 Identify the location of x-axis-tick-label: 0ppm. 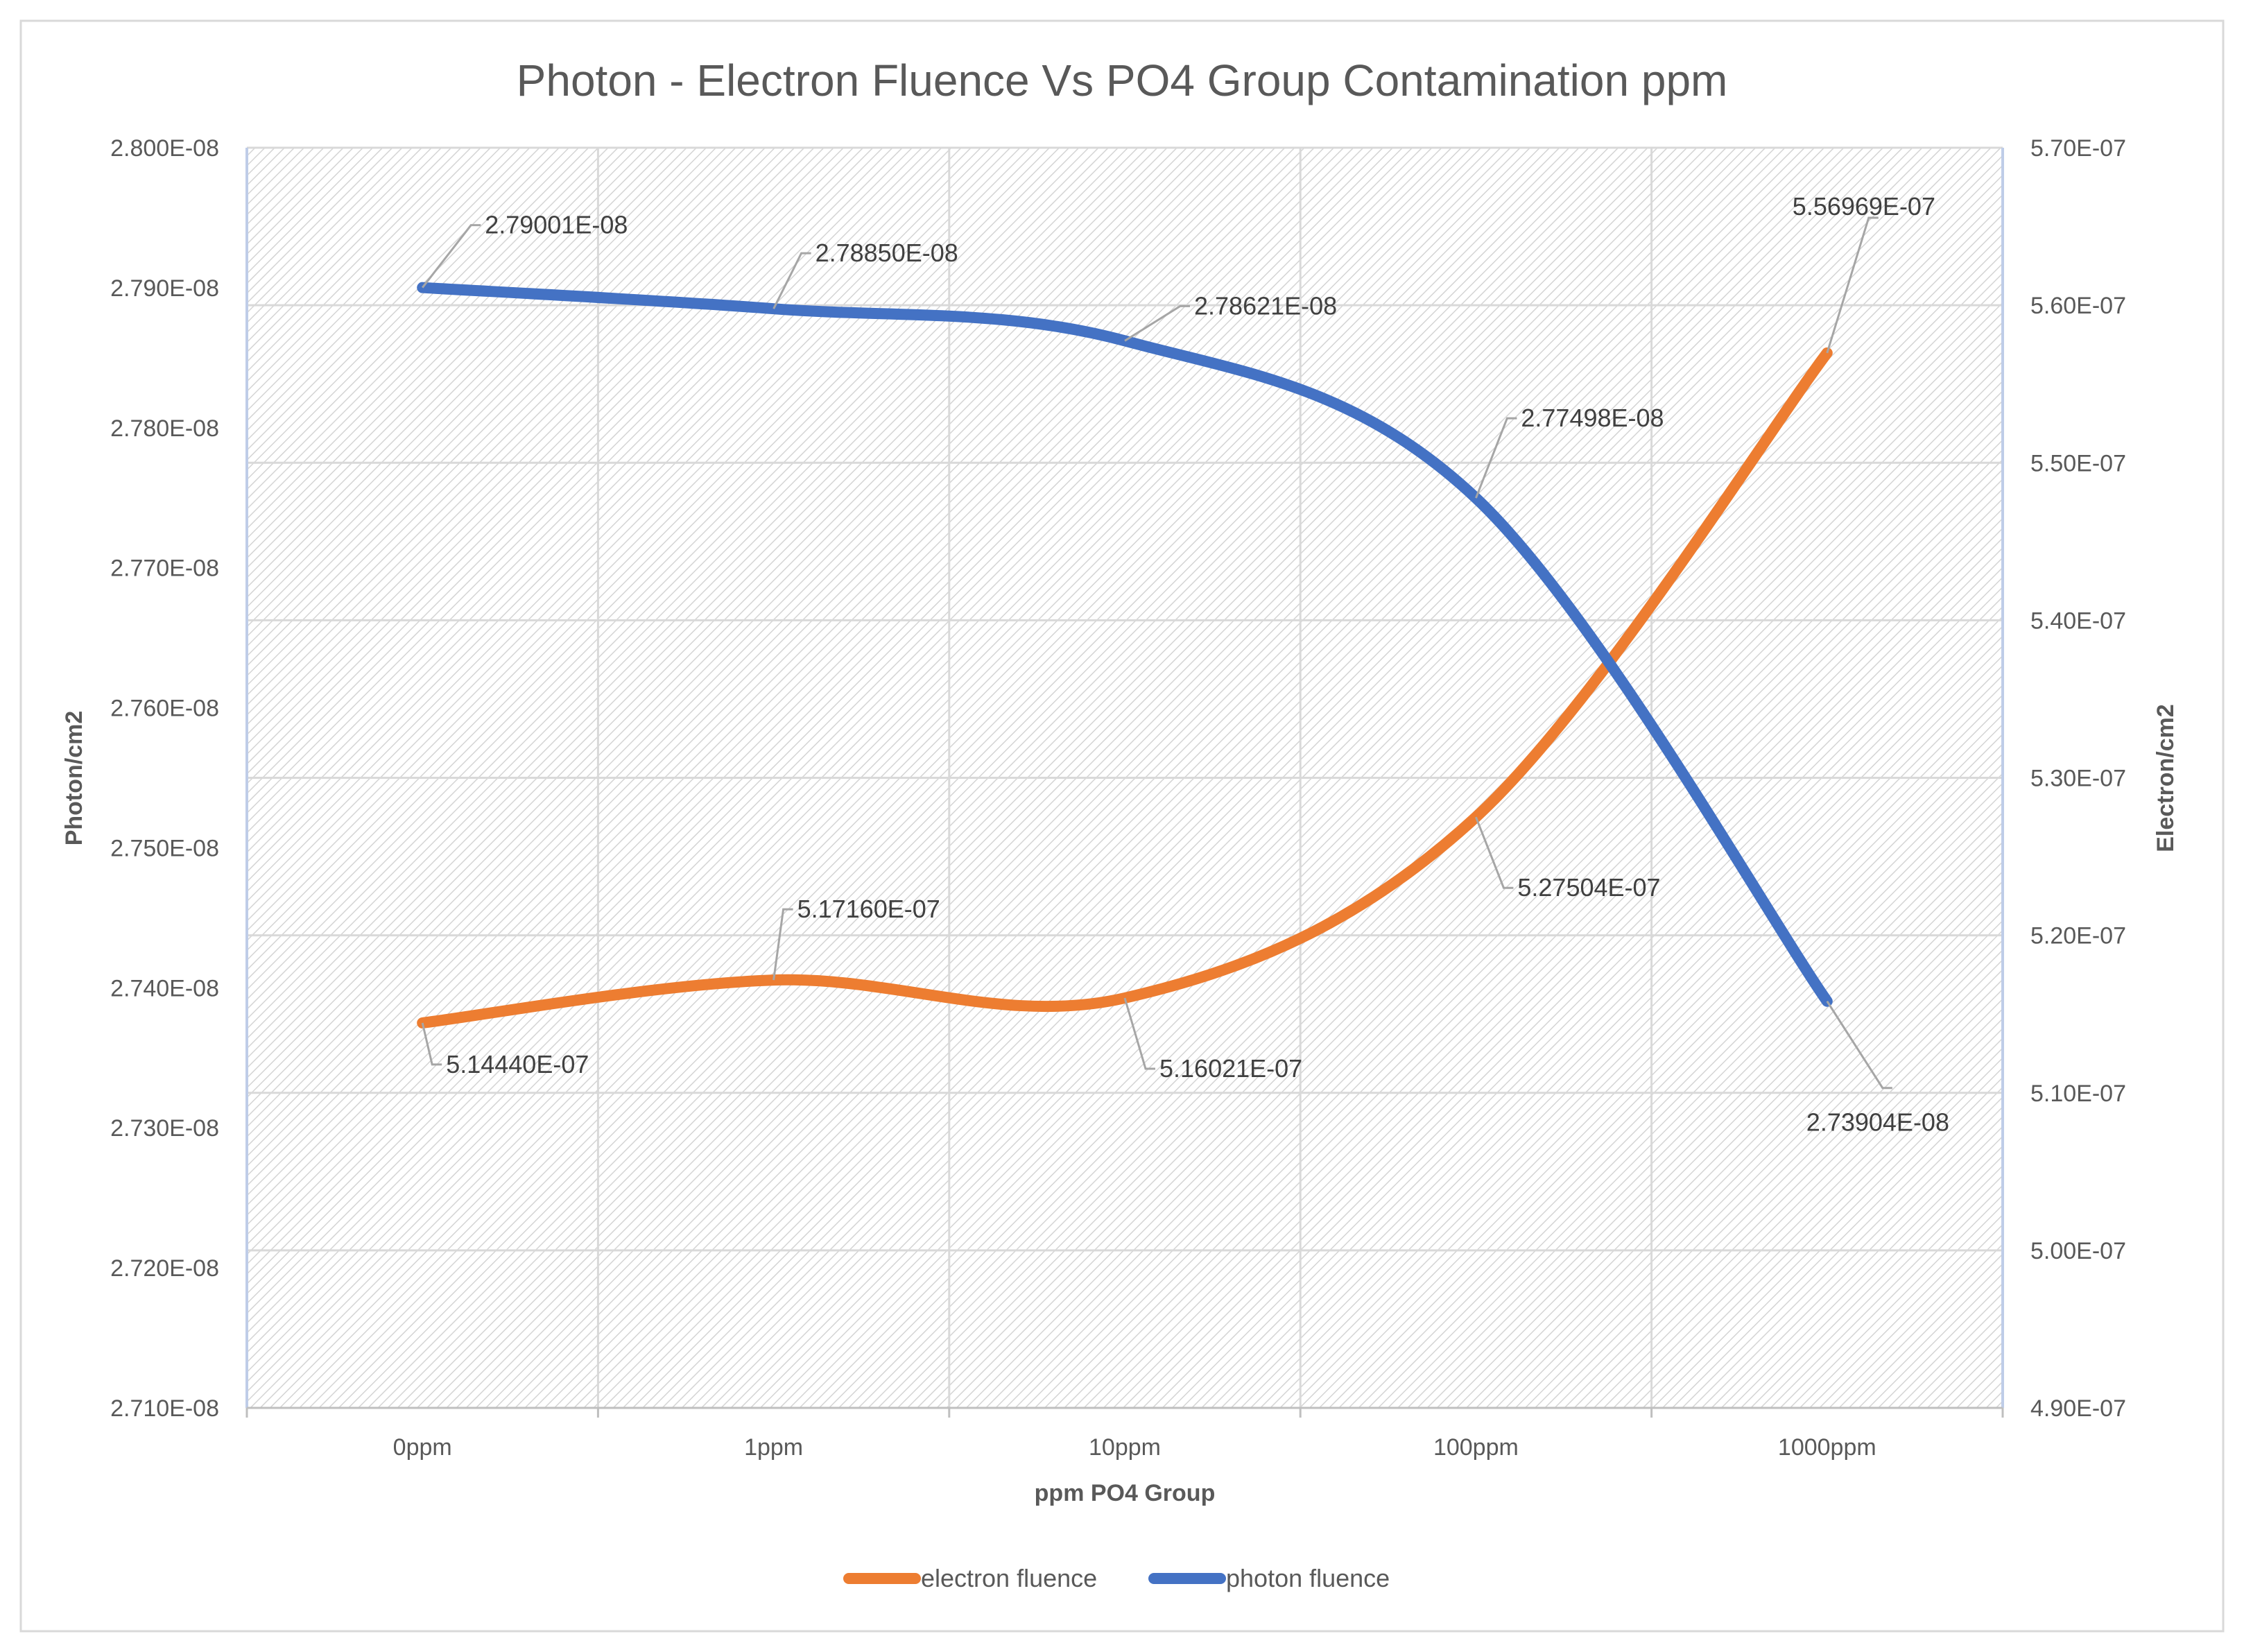
(422, 1447).